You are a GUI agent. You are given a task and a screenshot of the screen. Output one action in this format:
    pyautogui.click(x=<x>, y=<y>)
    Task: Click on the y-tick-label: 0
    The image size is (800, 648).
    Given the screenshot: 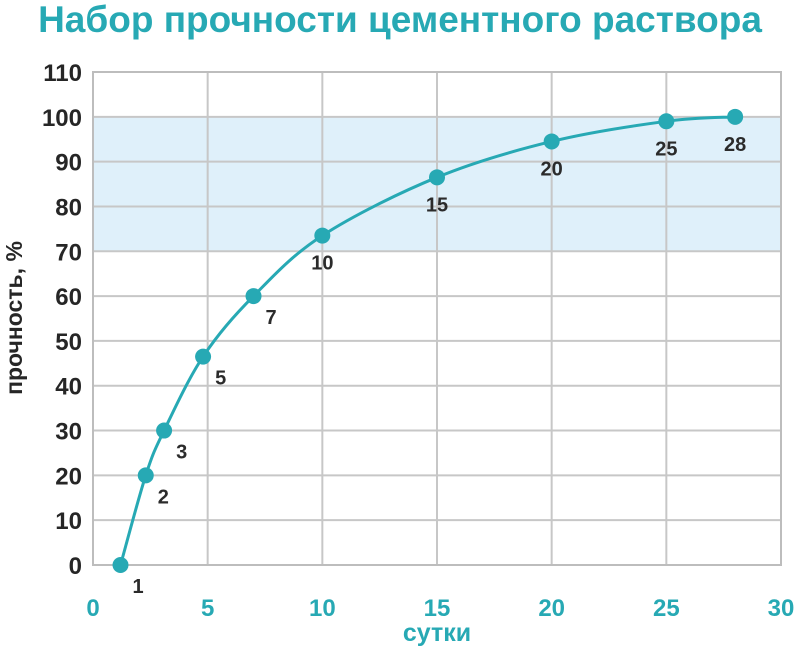 What is the action you would take?
    pyautogui.click(x=75, y=566)
    